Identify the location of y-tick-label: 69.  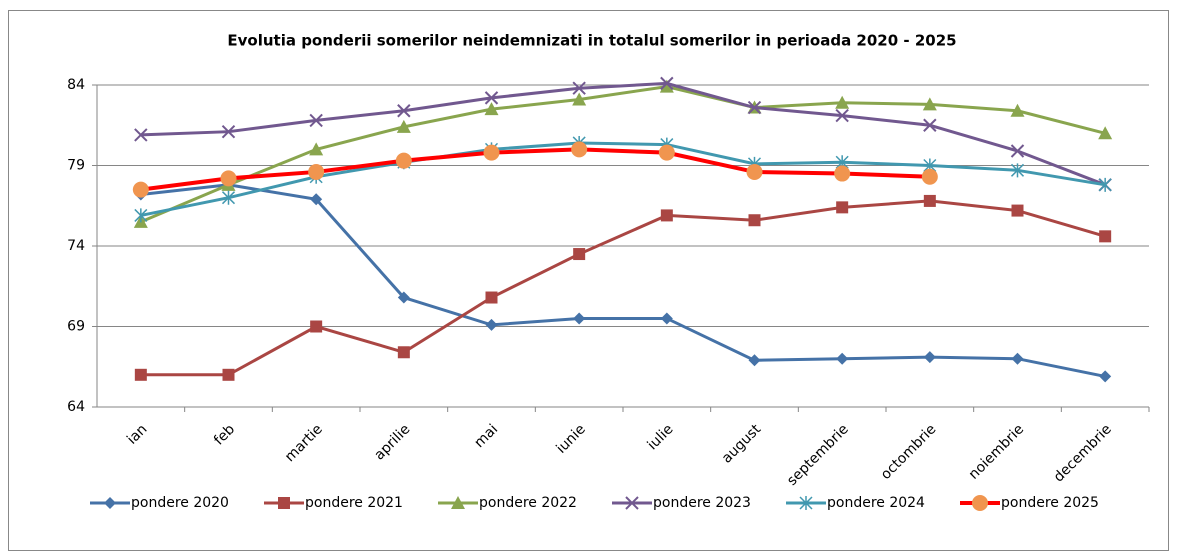
(76, 327).